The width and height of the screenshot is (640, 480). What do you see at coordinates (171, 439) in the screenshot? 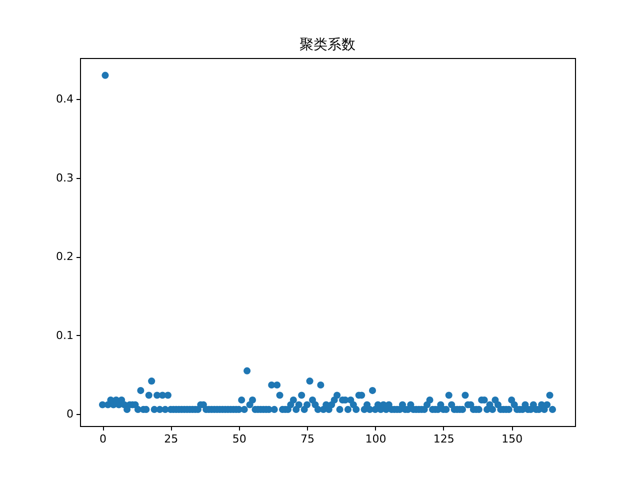
I see `x-tick-label: 25` at bounding box center [171, 439].